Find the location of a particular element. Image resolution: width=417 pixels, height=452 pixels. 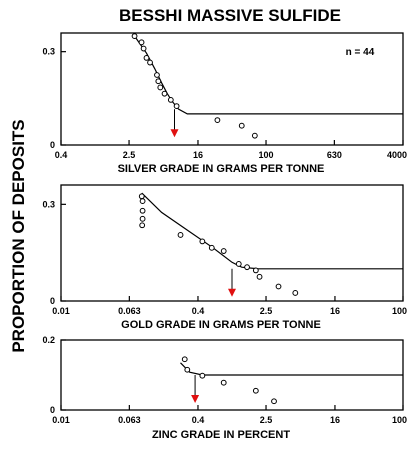

figure-title: BESSHI MASSIVE SULFIDE is located at coordinates (230, 15).